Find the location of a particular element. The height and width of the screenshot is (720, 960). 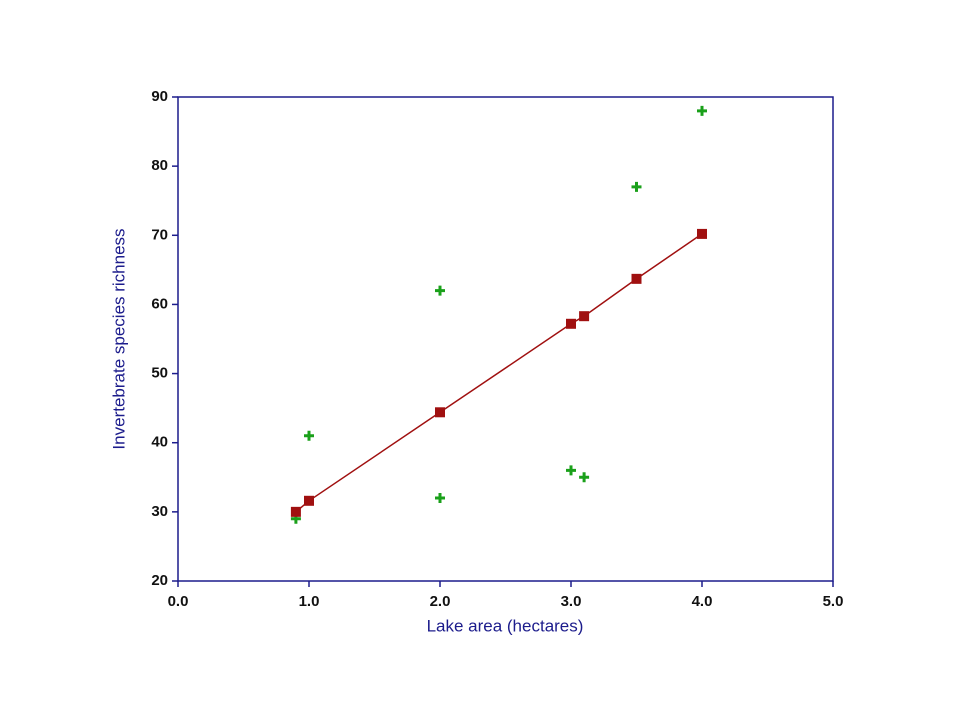

y-tick-label: 20 is located at coordinates (159, 580).